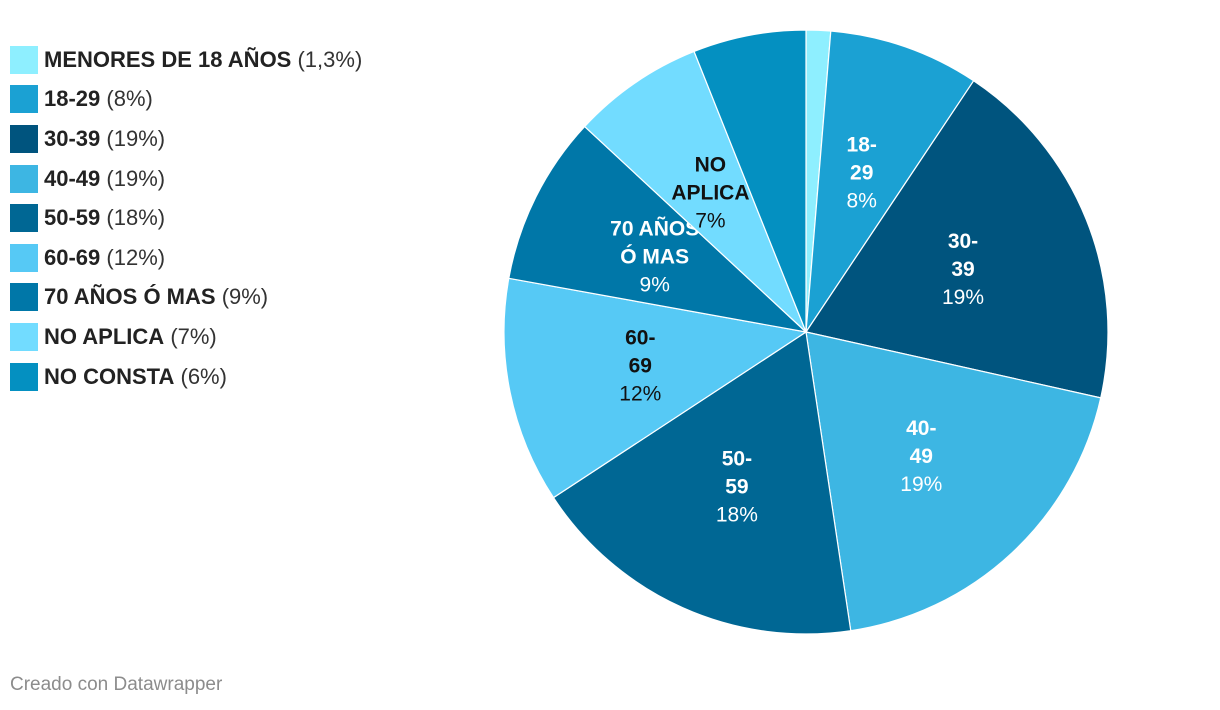 Image resolution: width=1220 pixels, height=710 pixels. I want to click on legend-label: 30-39, so click(72, 138).